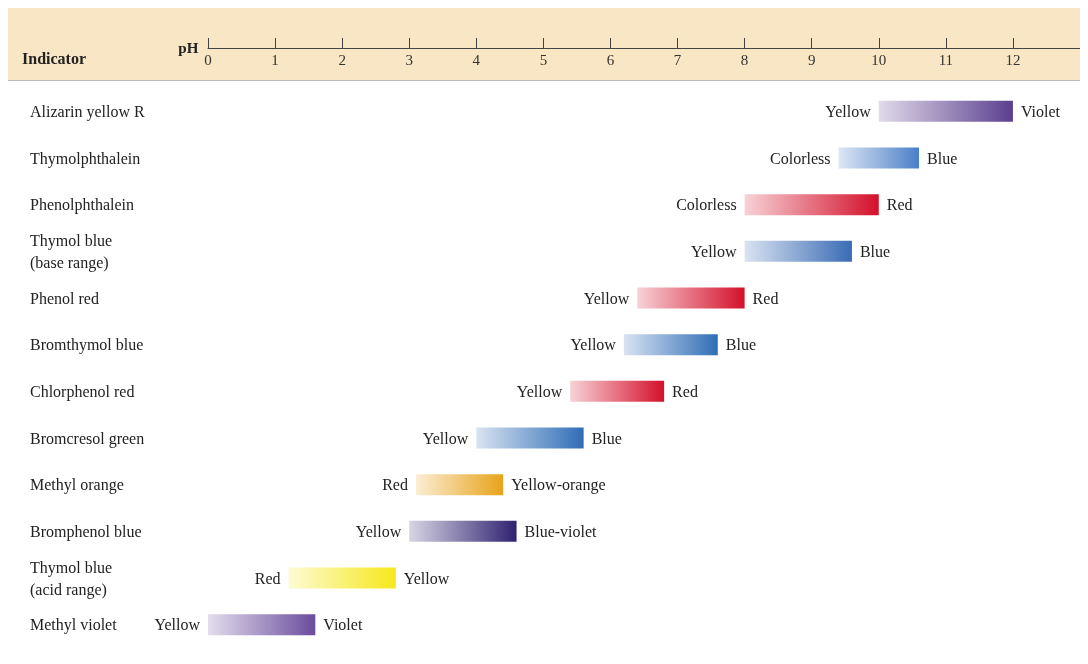 This screenshot has height=664, width=1088. I want to click on y-tick-label: Thymol blue (acid range), so click(71, 578).